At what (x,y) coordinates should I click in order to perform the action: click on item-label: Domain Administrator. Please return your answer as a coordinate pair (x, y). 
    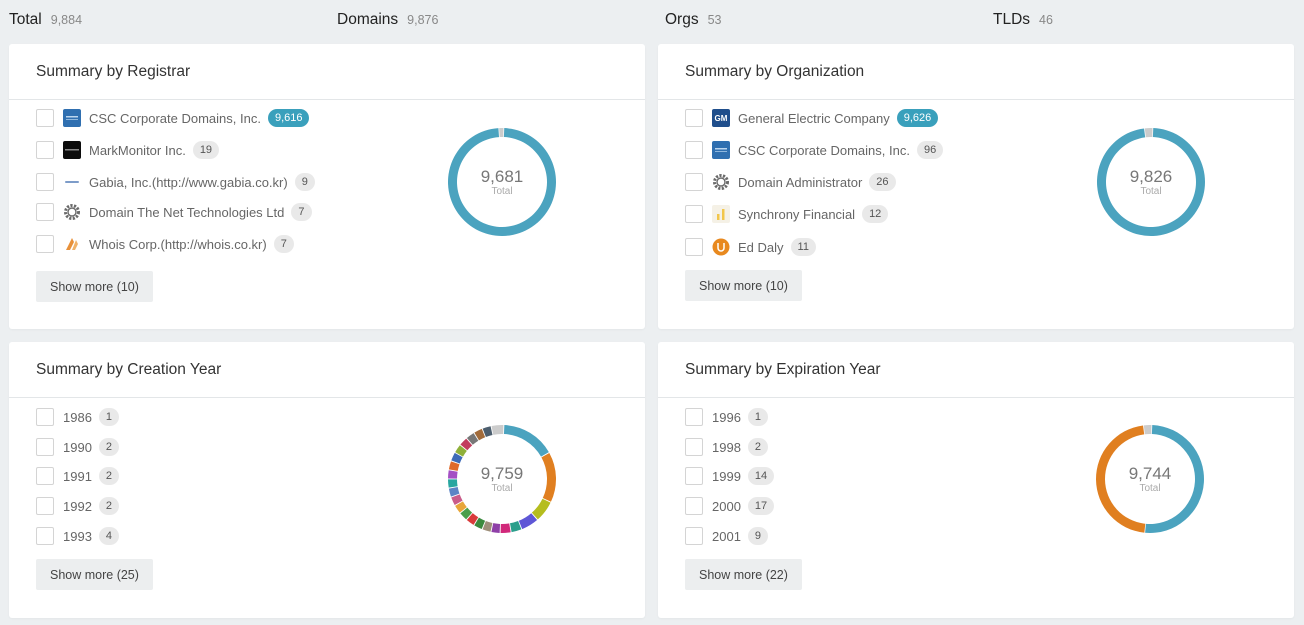
    Looking at the image, I should click on (800, 182).